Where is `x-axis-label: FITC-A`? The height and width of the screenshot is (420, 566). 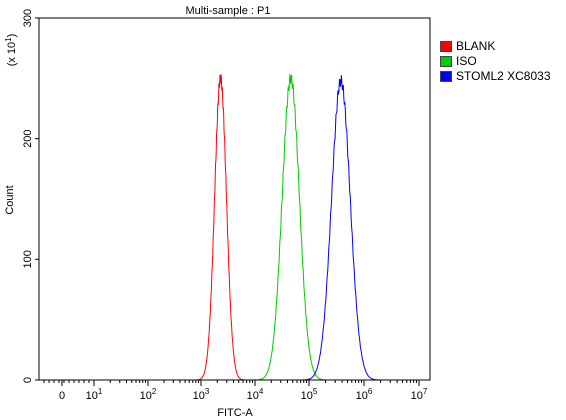
x-axis-label: FITC-A is located at coordinates (235, 413).